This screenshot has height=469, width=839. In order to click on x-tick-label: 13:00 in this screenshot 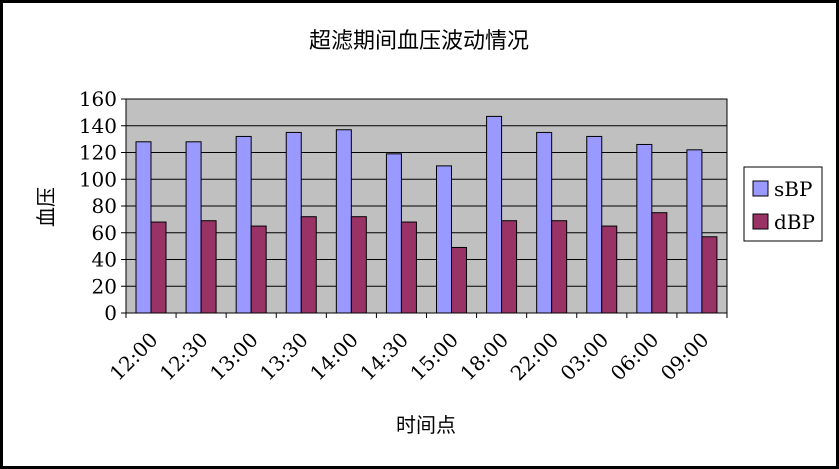, I will do `click(234, 357)`.